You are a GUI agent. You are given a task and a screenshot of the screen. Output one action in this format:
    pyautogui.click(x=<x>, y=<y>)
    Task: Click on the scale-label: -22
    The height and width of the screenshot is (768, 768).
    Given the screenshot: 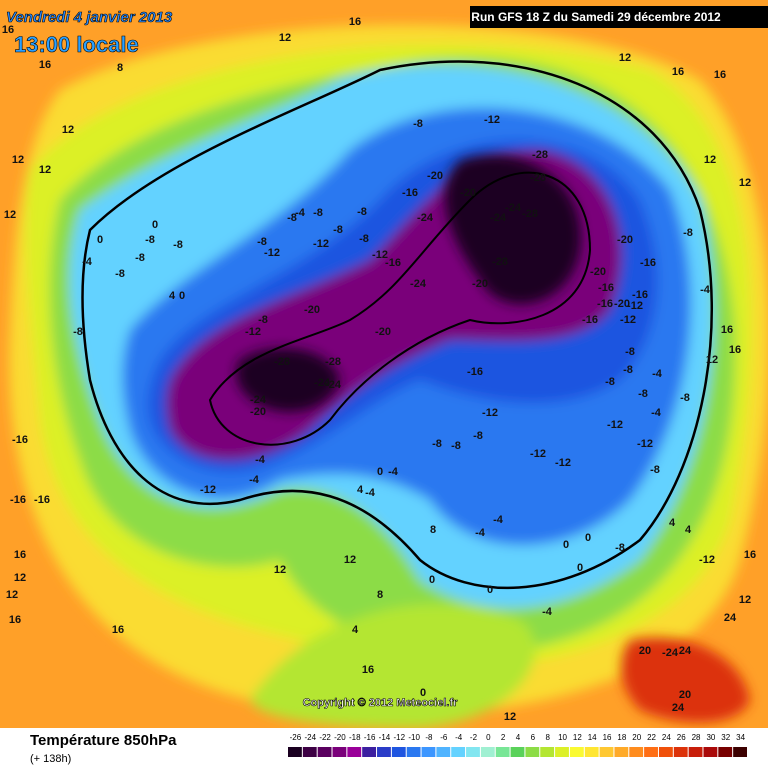 What is the action you would take?
    pyautogui.click(x=325, y=737)
    